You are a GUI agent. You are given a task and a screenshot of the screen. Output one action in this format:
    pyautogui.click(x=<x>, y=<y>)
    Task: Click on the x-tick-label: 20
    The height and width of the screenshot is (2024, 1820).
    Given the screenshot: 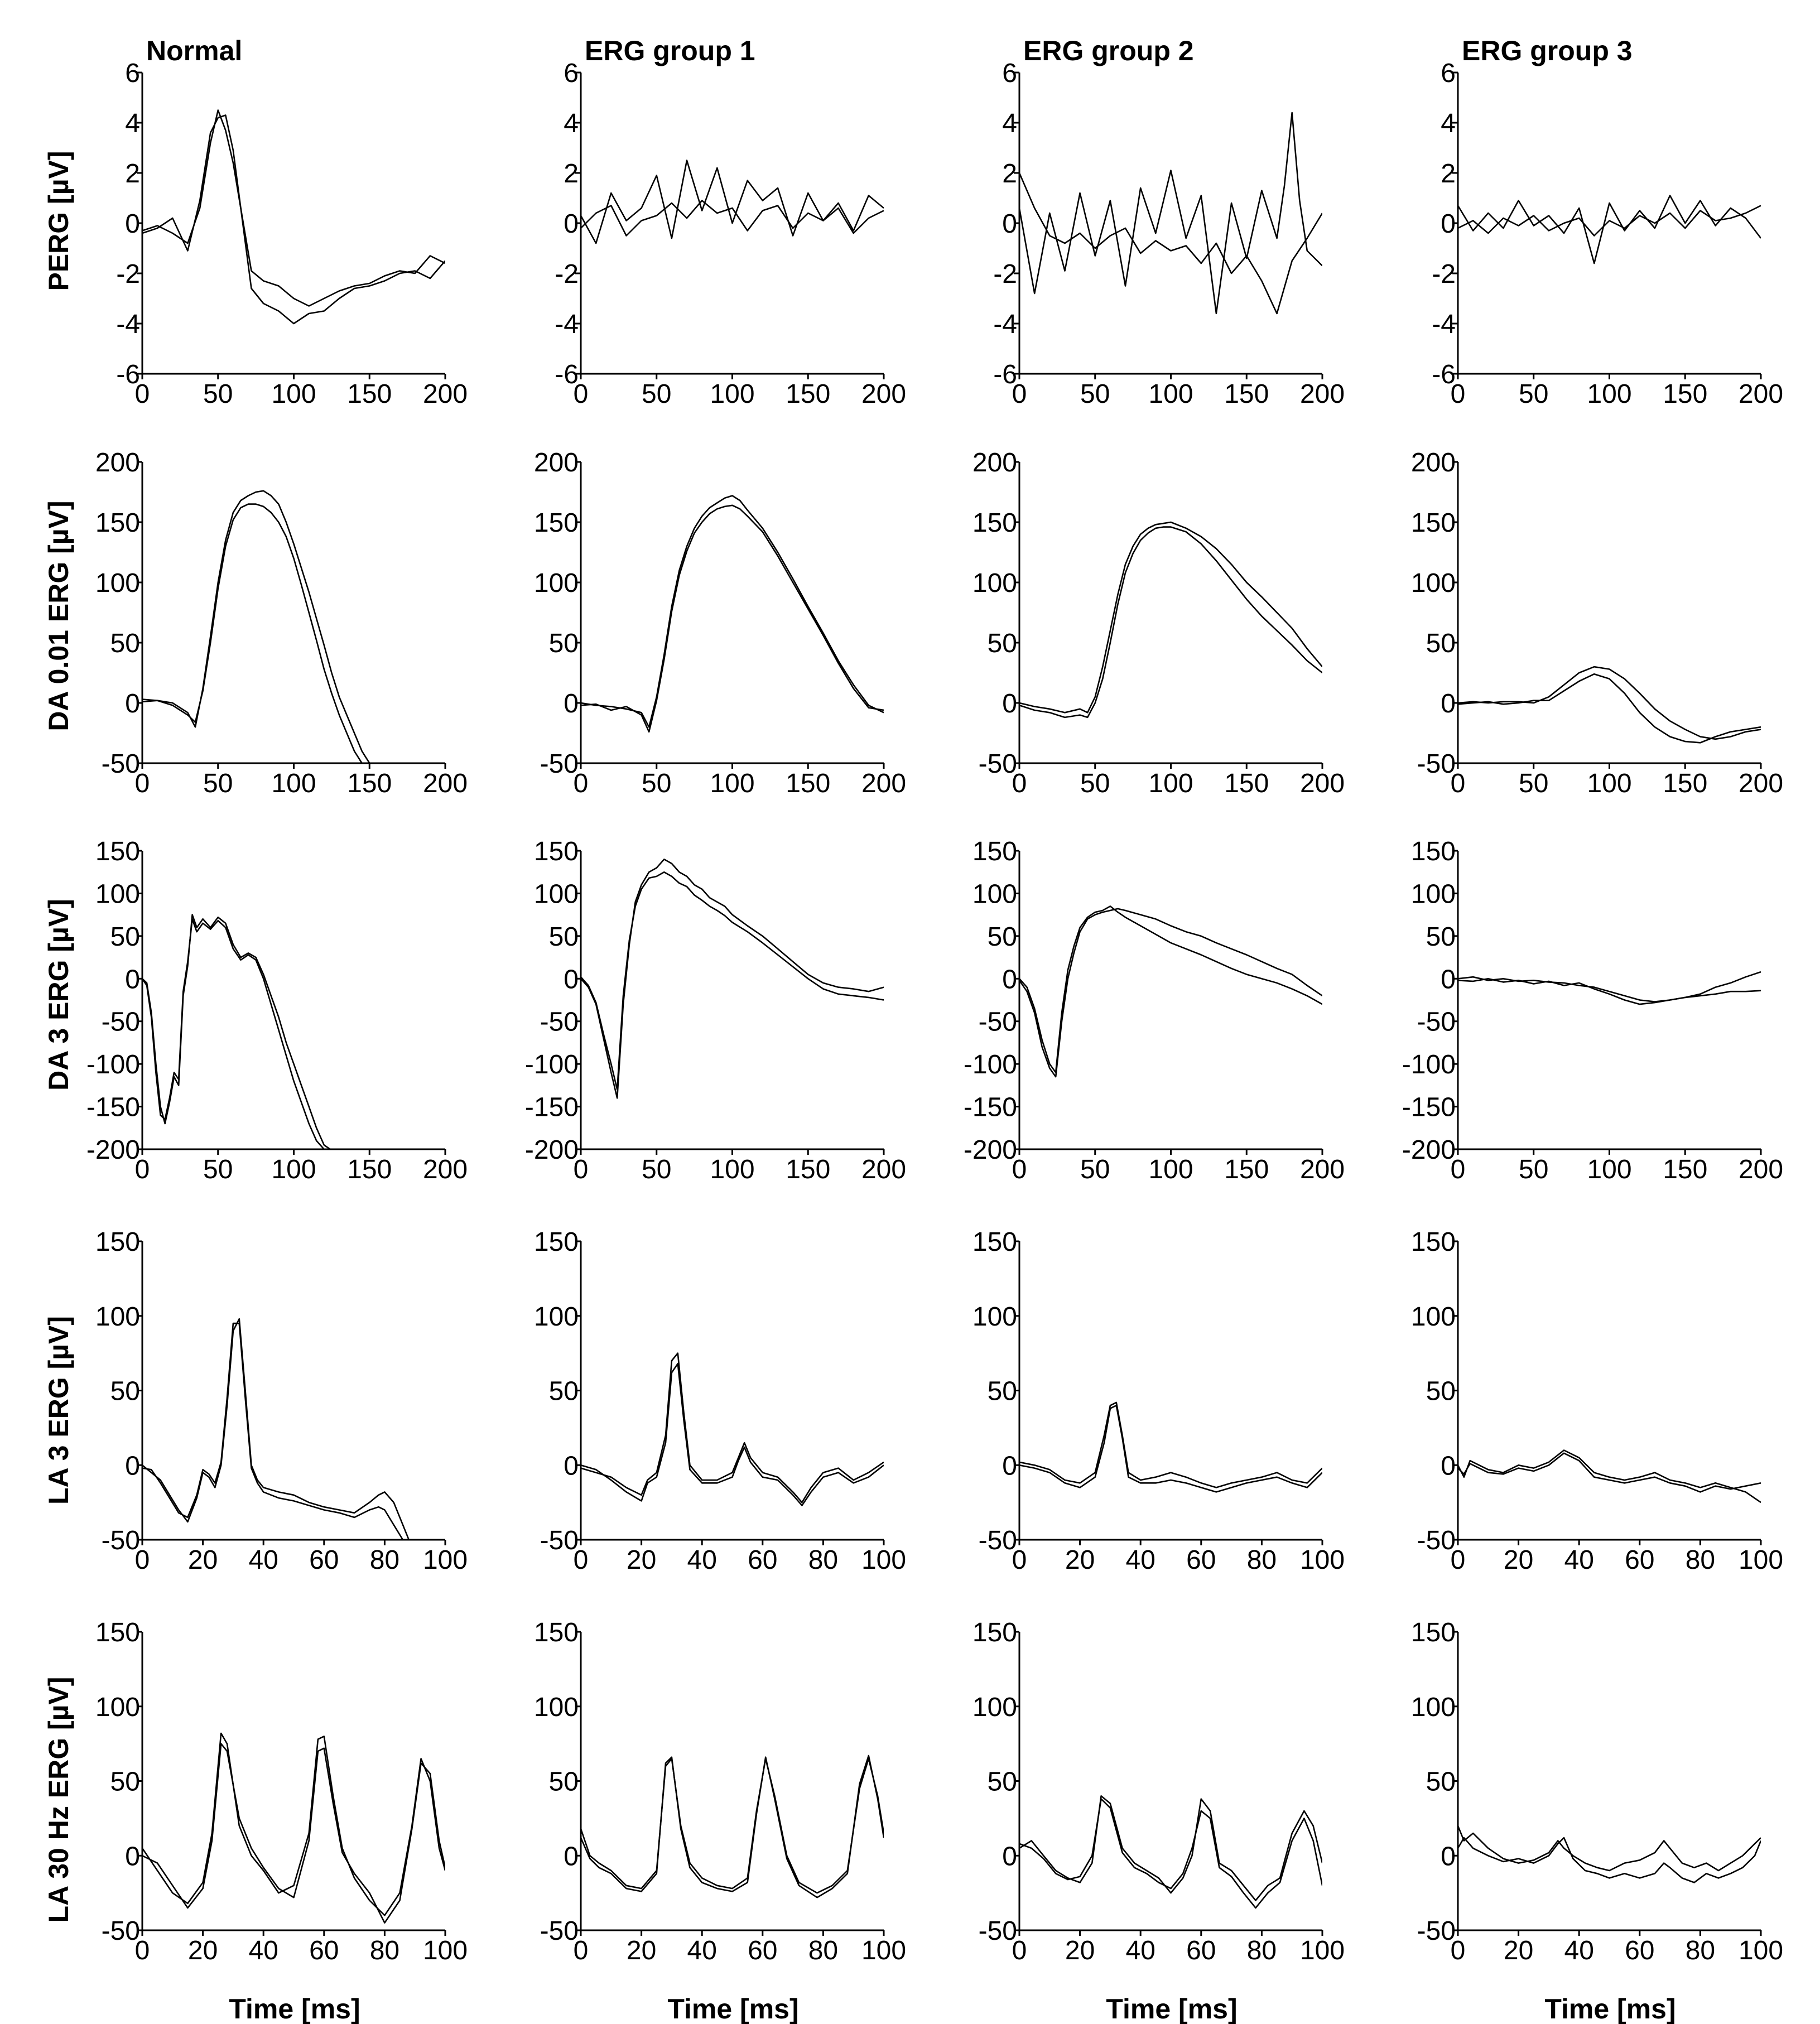 What is the action you would take?
    pyautogui.click(x=1080, y=1950)
    